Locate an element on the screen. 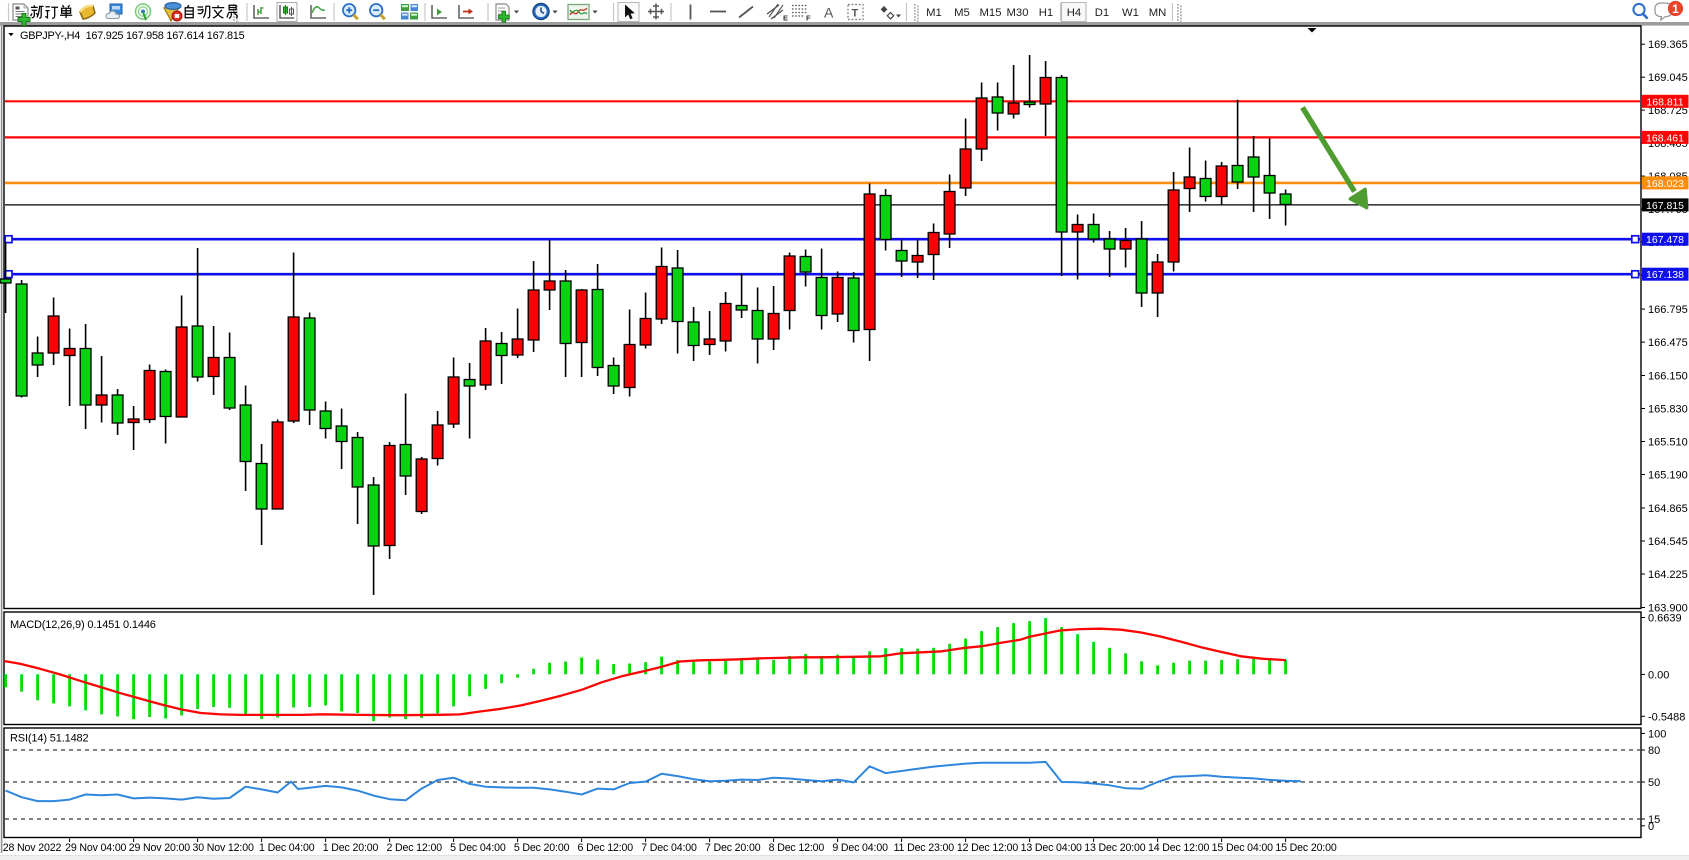  svg-text: 11 Dec 23:00 is located at coordinates (924, 848).